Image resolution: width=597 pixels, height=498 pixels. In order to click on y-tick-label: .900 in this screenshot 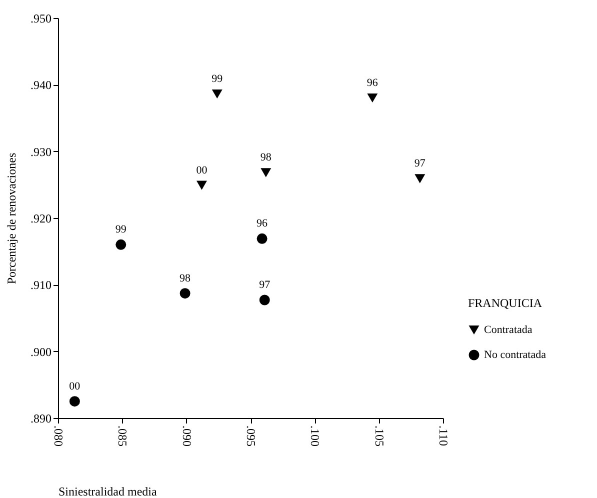, I will do `click(41, 351)`.